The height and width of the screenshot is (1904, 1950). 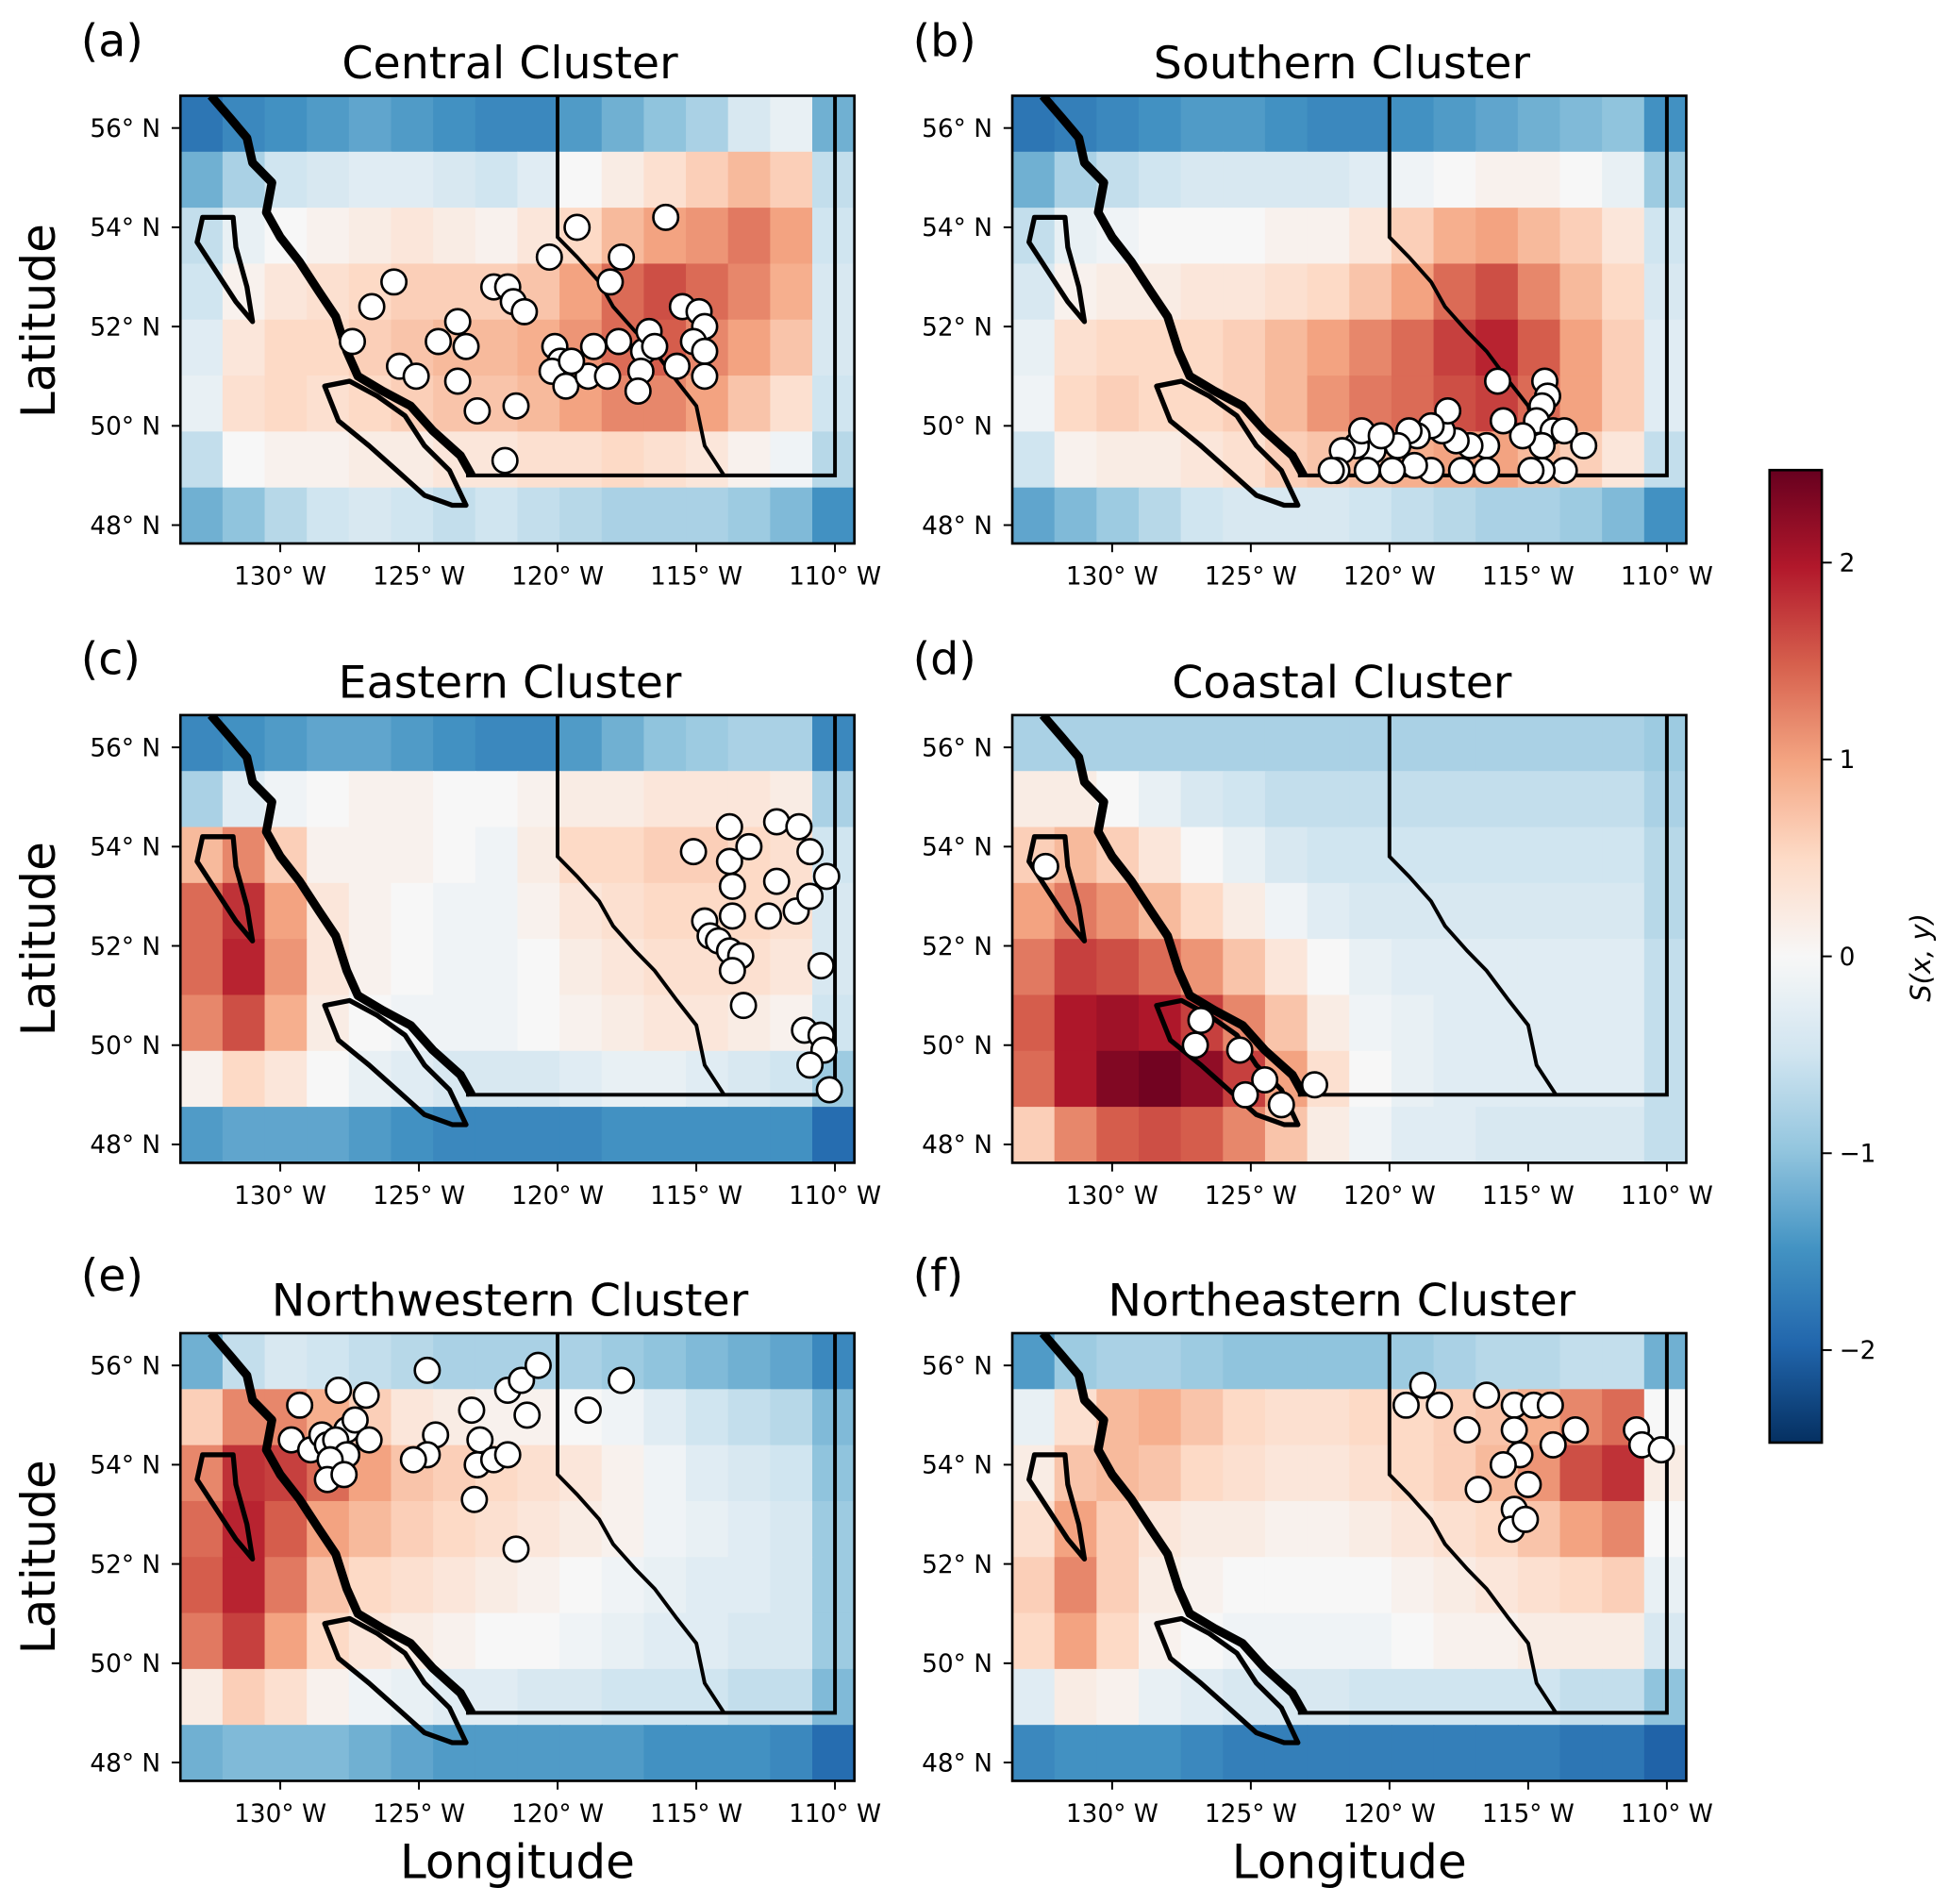 I want to click on y-tick-label: 50° N, so click(x=957, y=1046).